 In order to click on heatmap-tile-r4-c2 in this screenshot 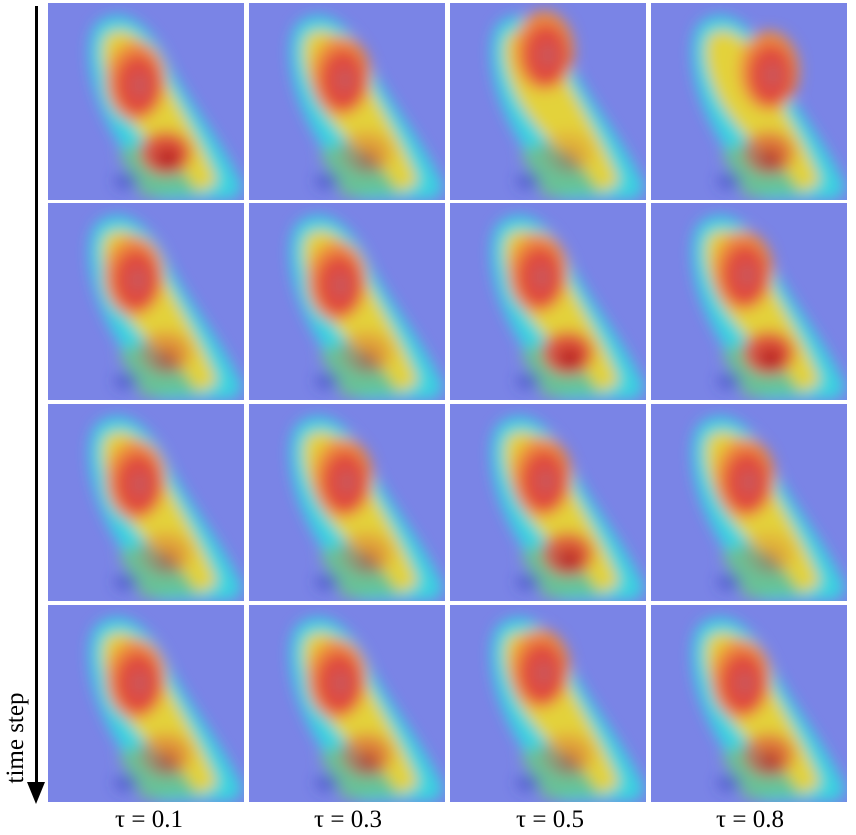, I will do `click(347, 703)`.